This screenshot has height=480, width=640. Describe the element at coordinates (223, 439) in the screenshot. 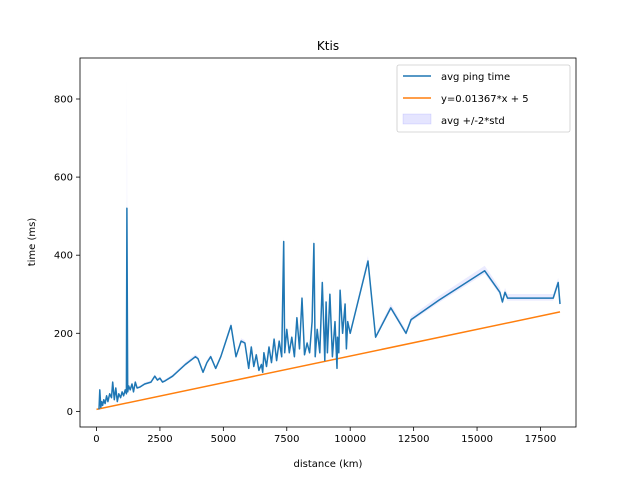

I see `x-tick-label: 5000` at that location.